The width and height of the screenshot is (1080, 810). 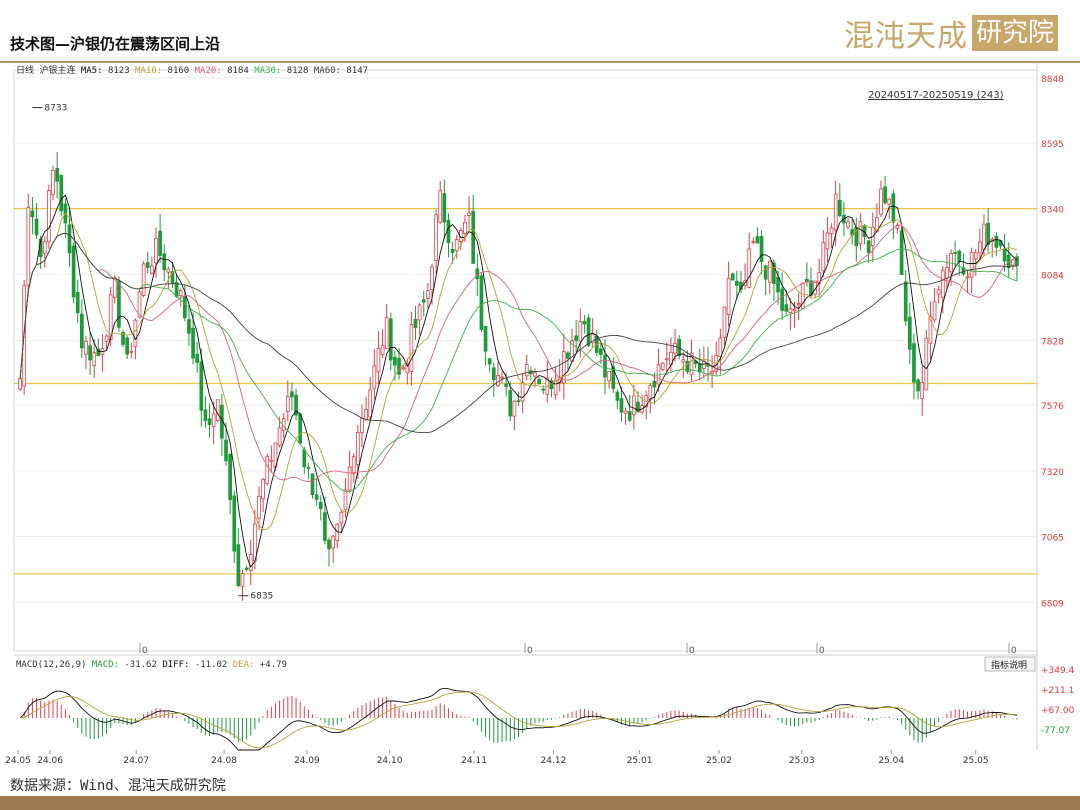 What do you see at coordinates (1058, 671) in the screenshot?
I see `macd-y-tick: +349.4` at bounding box center [1058, 671].